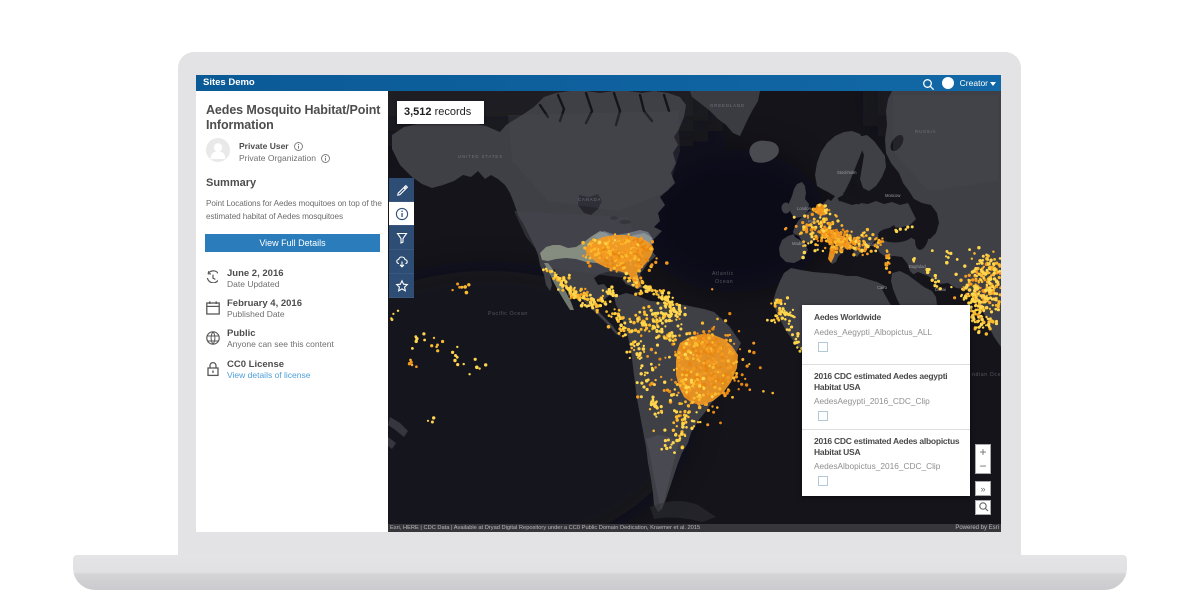  I want to click on svg-text: GREENLAND, so click(727, 105).